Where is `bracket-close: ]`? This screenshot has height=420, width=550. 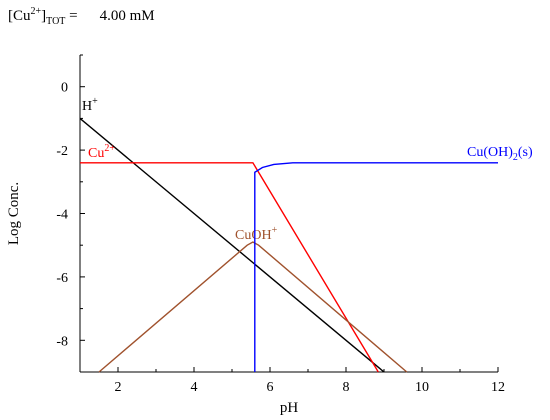
bracket-close: ] is located at coordinates (44, 16).